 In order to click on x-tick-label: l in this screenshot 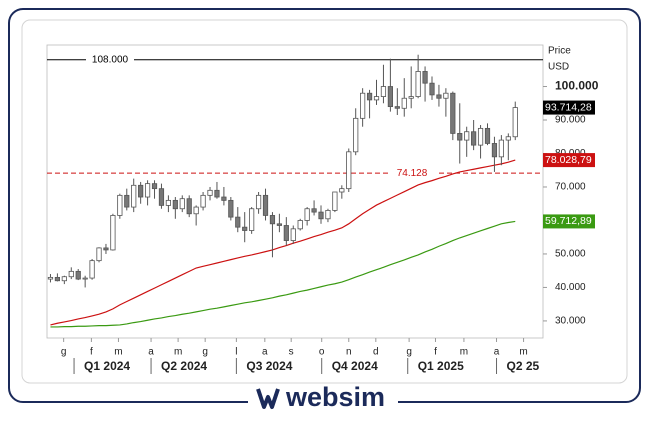, I will do `click(236, 352)`.